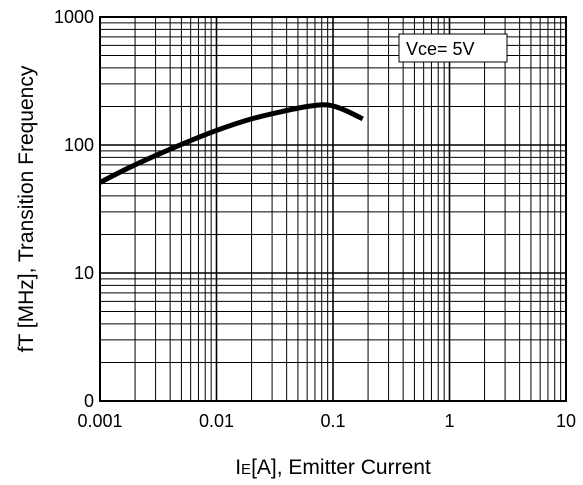  I want to click on y-tick-labels: 0 10 100 1000, so click(74, 209).